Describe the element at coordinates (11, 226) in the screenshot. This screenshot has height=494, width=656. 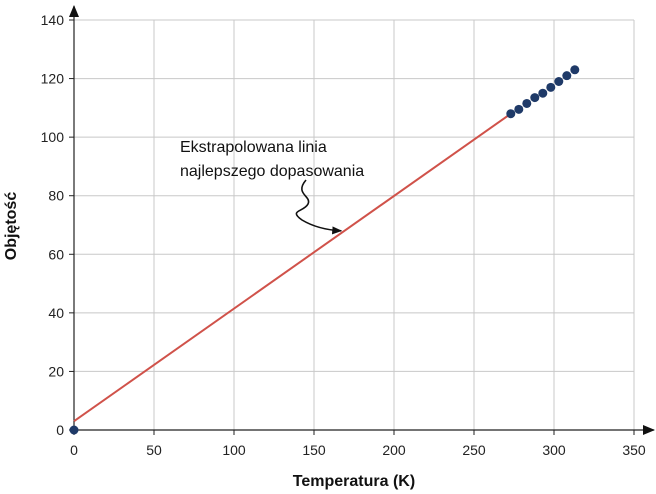
I see `y-axis-title: Objętość` at that location.